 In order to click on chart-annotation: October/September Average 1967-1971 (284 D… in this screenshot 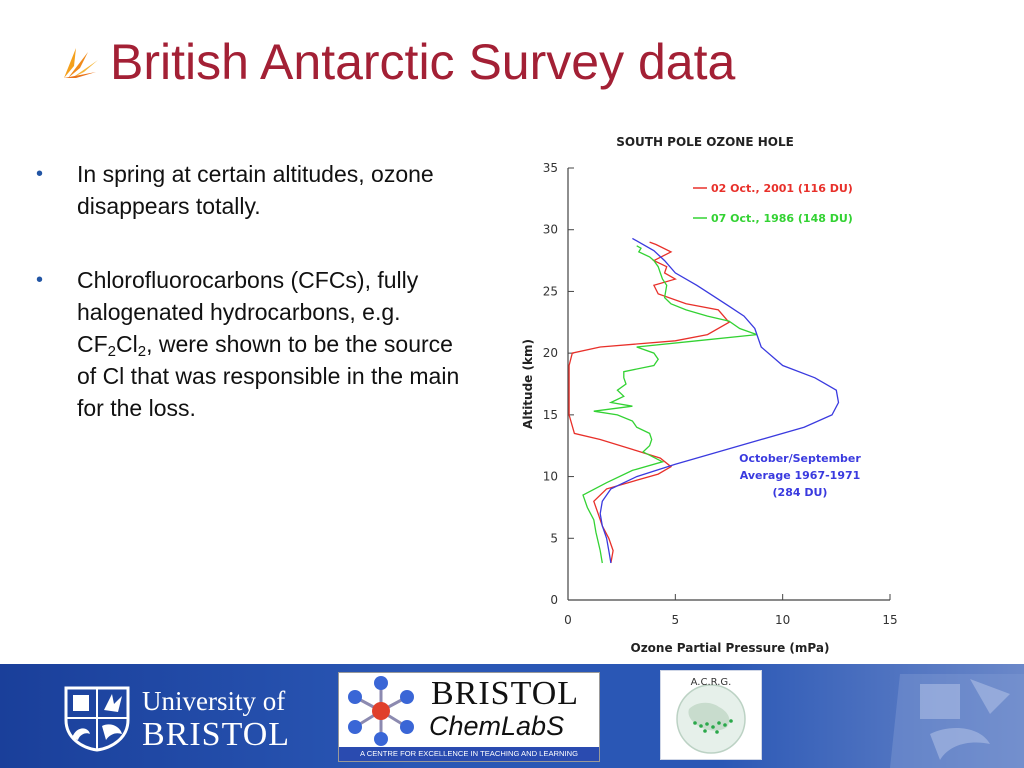, I will do `click(800, 475)`.